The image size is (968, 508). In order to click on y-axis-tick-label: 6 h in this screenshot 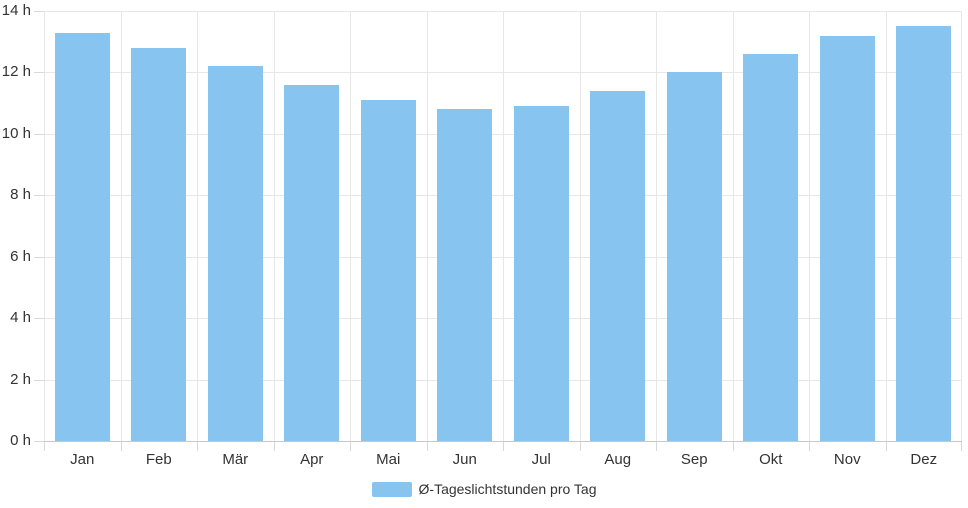, I will do `click(20, 256)`.